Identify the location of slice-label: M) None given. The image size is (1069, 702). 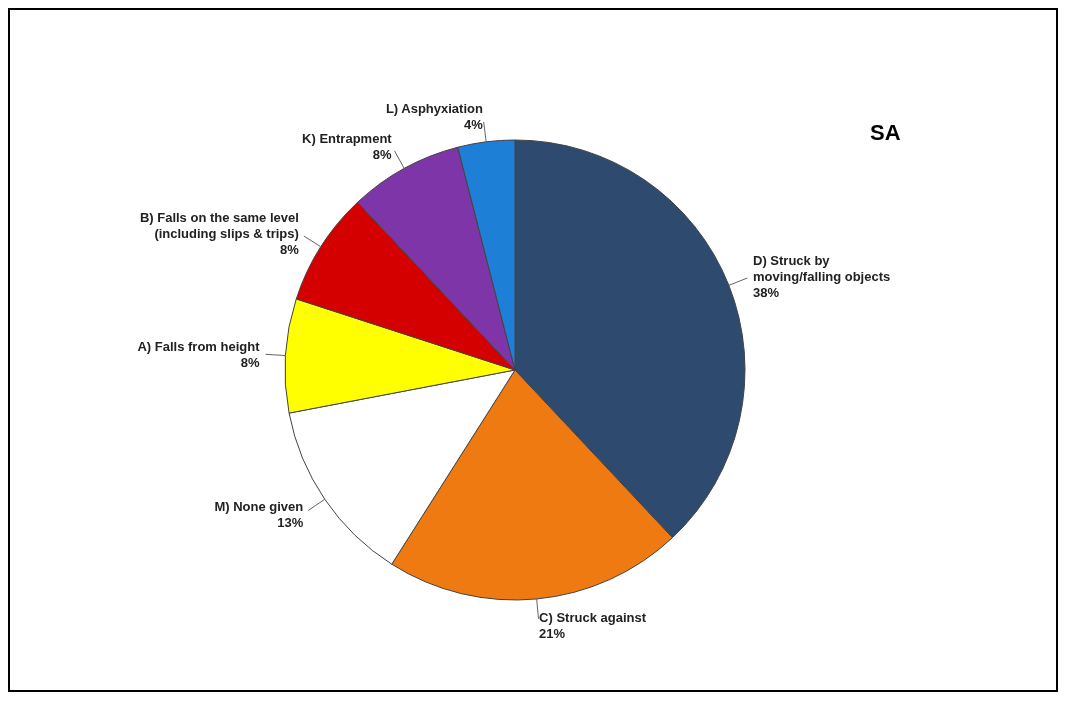
(259, 506).